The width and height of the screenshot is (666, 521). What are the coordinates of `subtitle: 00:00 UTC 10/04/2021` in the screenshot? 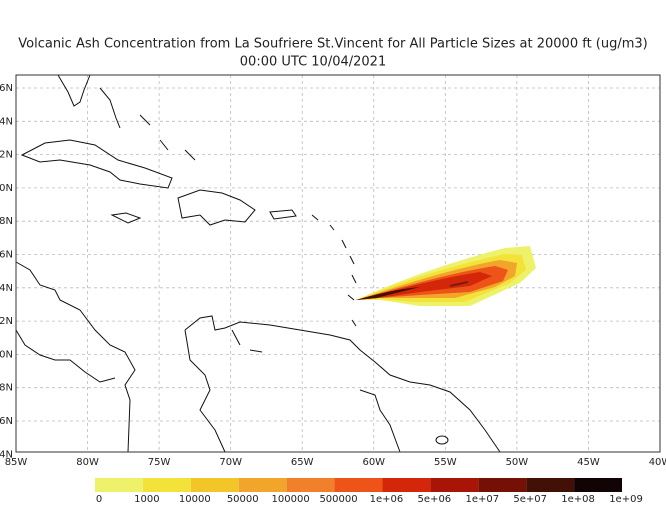 It's located at (313, 62).